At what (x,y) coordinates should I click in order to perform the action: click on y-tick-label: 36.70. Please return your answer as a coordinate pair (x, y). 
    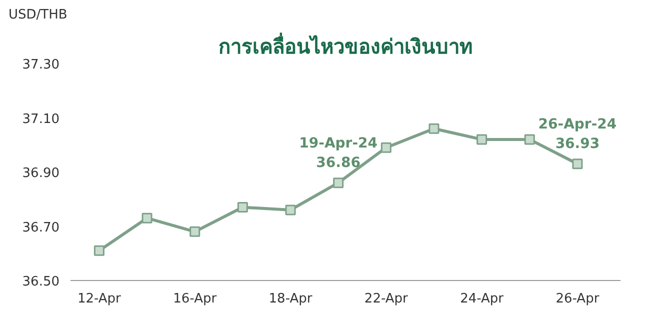
    Looking at the image, I should click on (41, 228).